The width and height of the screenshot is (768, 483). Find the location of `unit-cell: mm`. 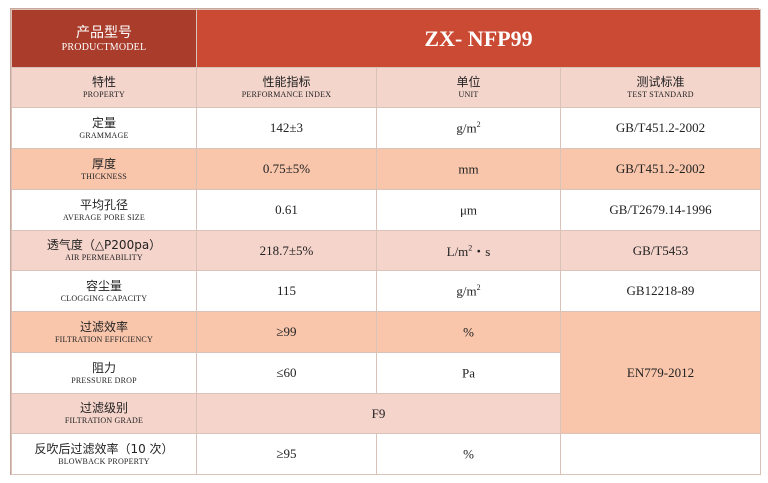

unit-cell: mm is located at coordinates (468, 169).